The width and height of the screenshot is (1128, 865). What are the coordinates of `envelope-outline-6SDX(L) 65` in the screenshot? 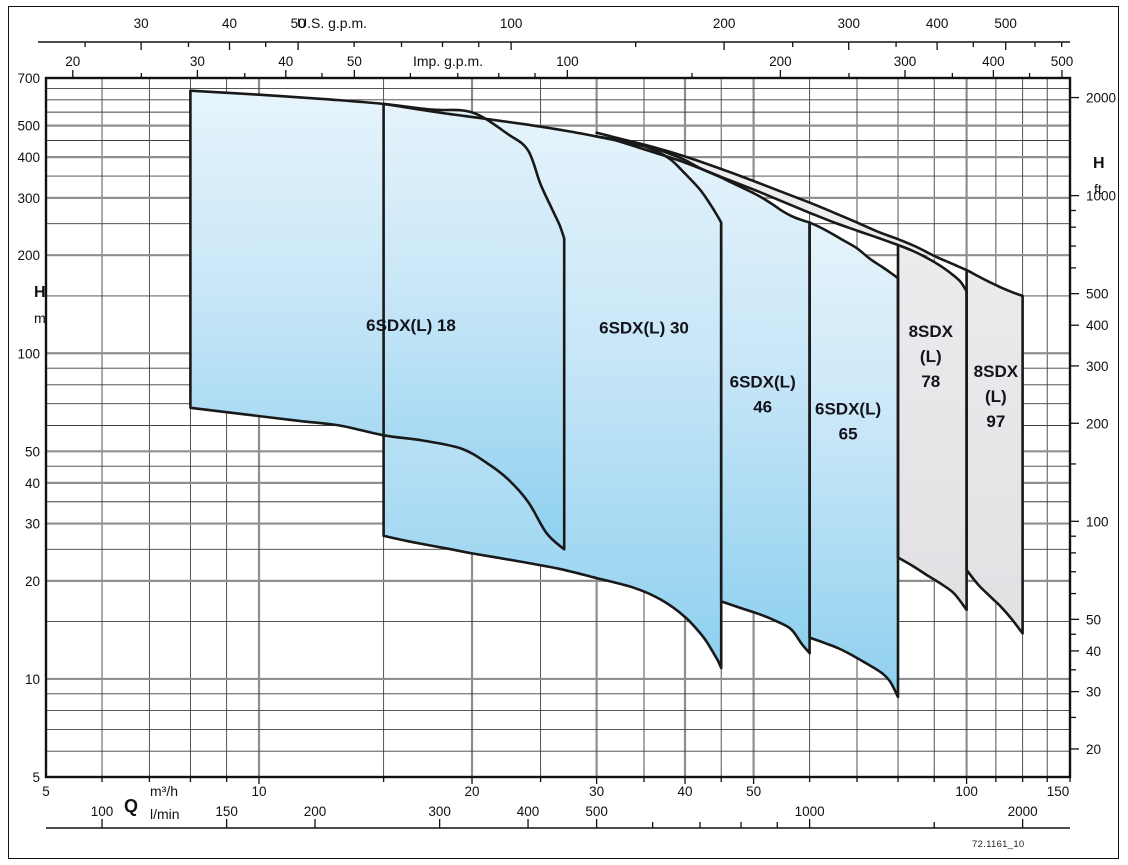 It's located at (854, 460).